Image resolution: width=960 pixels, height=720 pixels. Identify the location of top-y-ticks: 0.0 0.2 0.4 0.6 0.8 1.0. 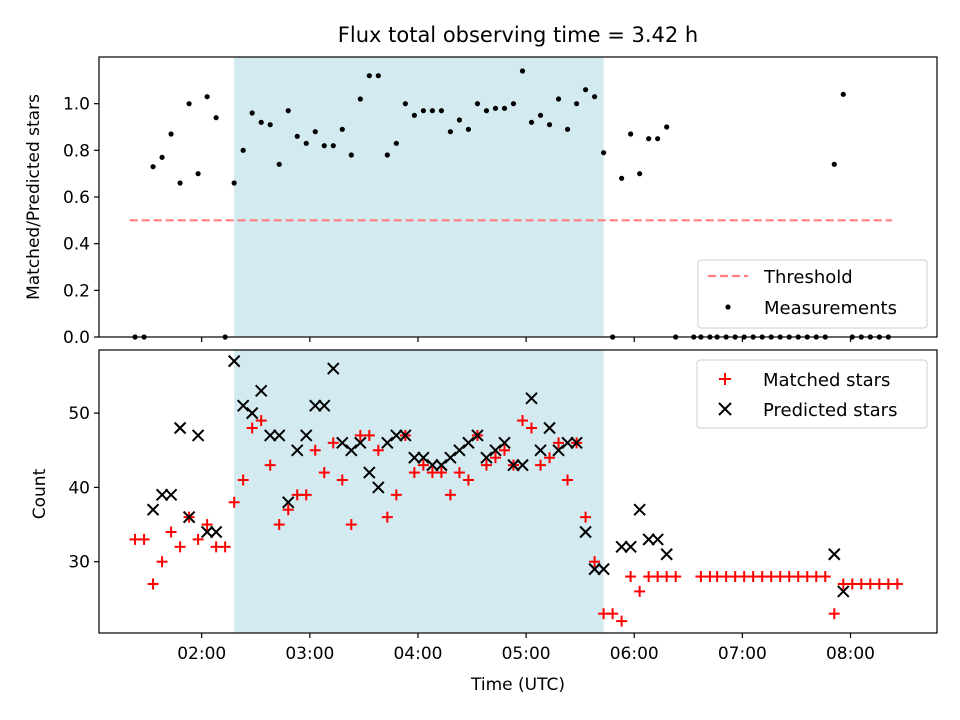
(81, 221).